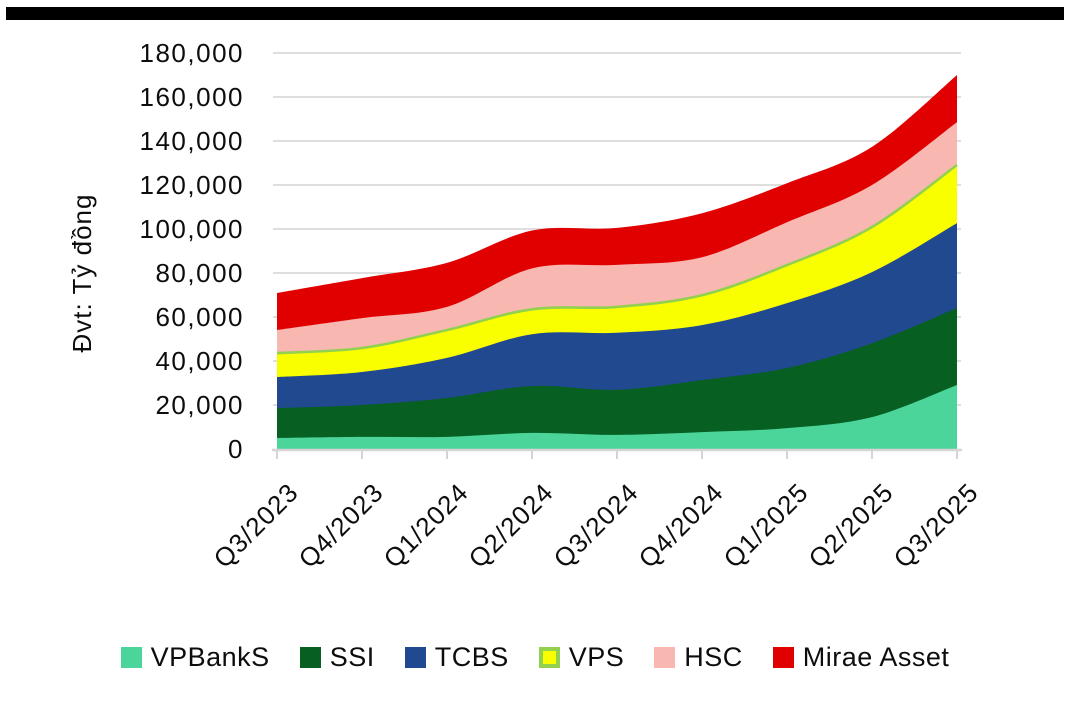 This screenshot has width=1070, height=720. What do you see at coordinates (210, 657) in the screenshot?
I see `legend-label: VPBankS` at bounding box center [210, 657].